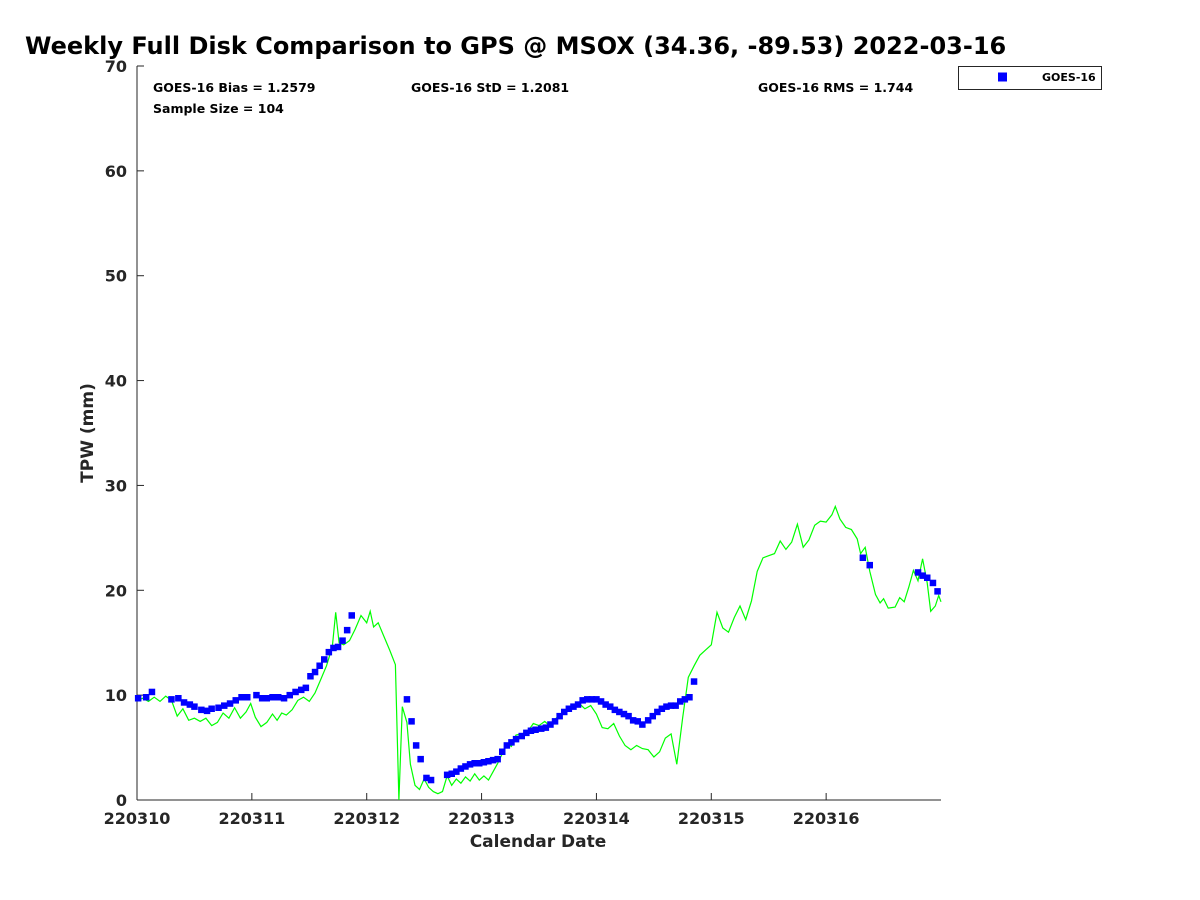 The width and height of the screenshot is (1200, 900). Describe the element at coordinates (711, 818) in the screenshot. I see `x-tick-label: 220315` at that location.